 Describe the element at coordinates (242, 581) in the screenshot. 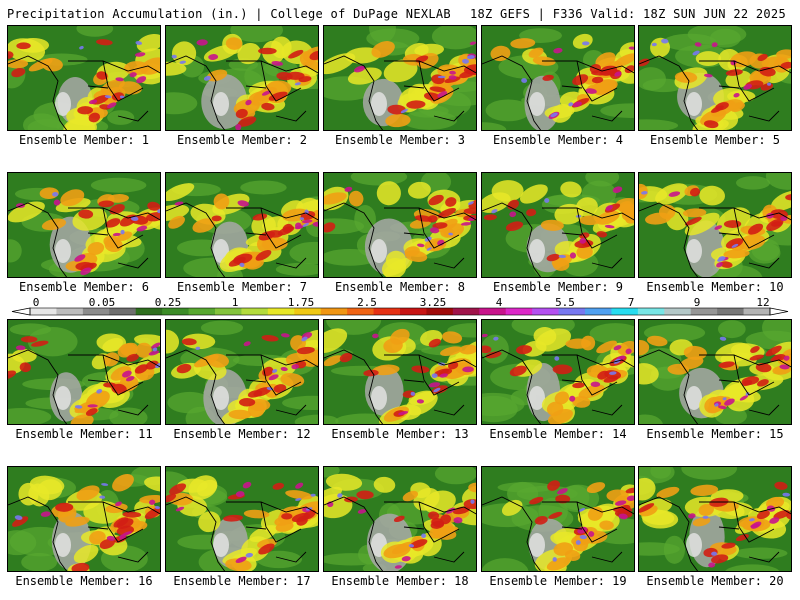

I see `member-label: Ensemble Member: 17` at that location.